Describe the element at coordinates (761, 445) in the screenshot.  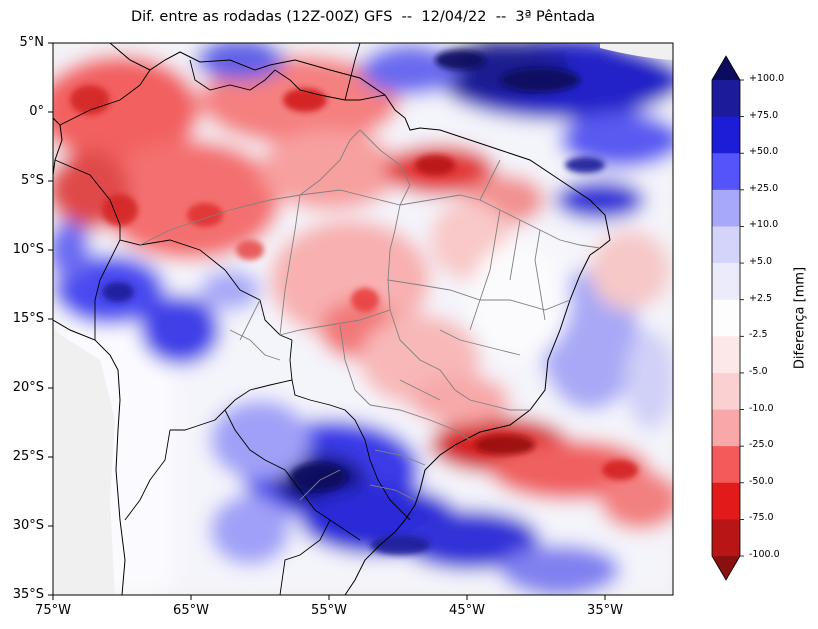
I see `colorbar-tick-label: -25.0` at that location.